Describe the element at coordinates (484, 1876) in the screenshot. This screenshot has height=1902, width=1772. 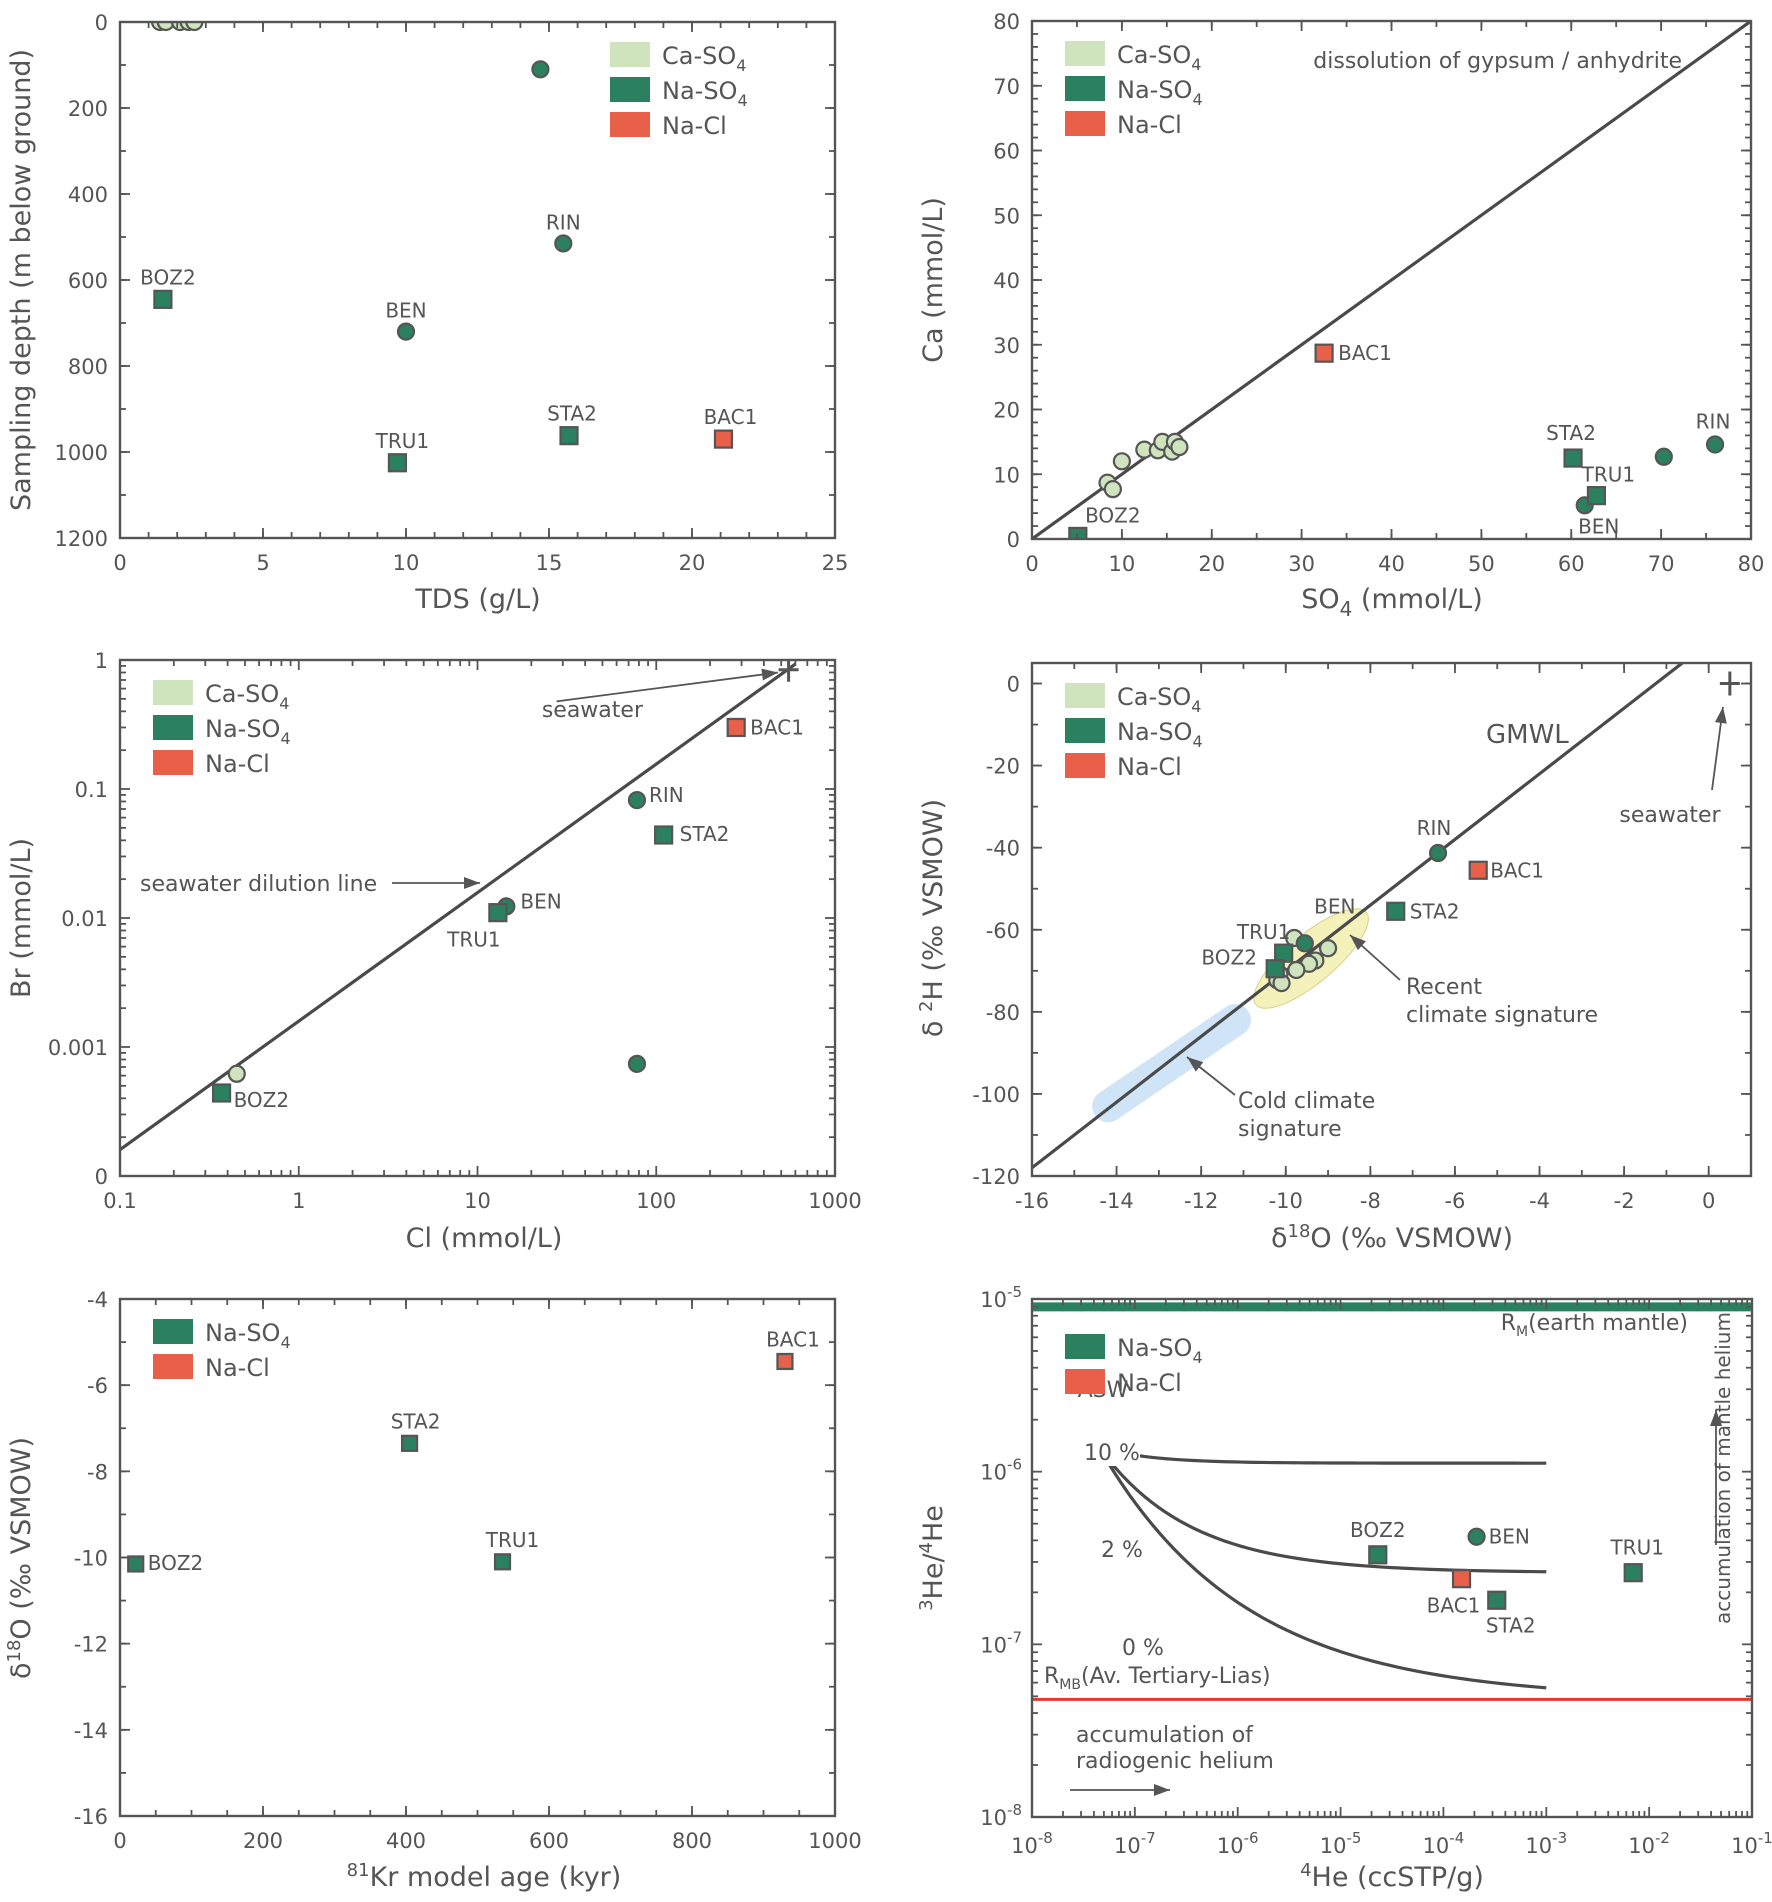
I see `p5-x-axis-label: 81Kr model age (kyr)` at that location.